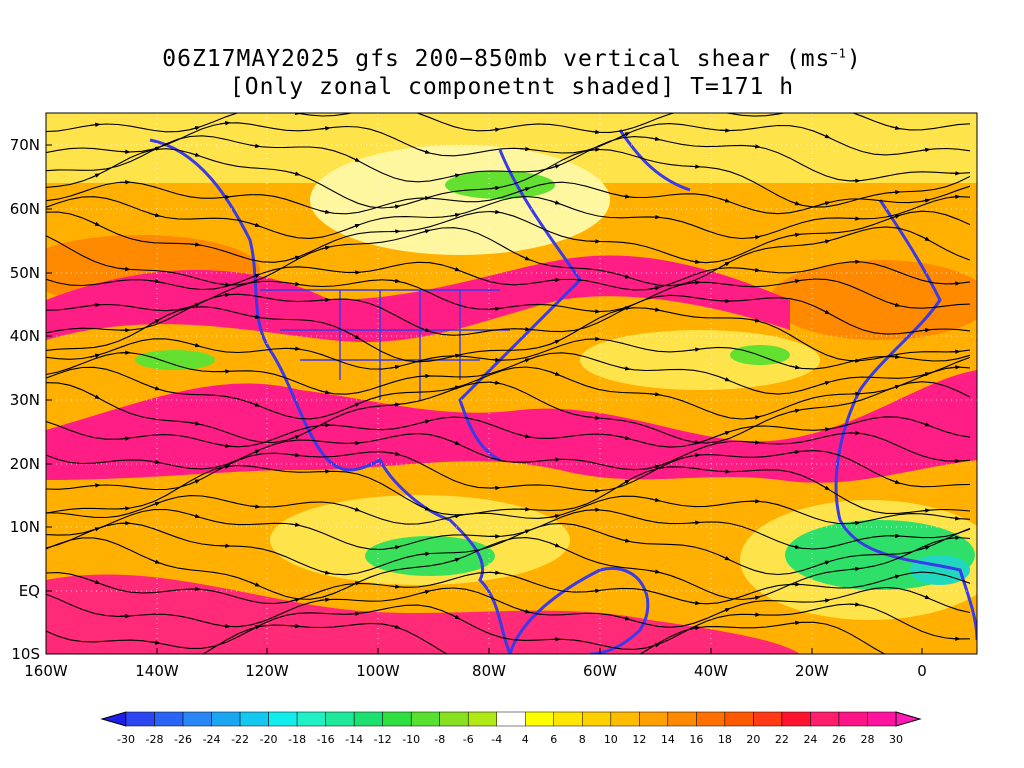  What do you see at coordinates (489, 671) in the screenshot?
I see `lon-label-80w: 80W` at bounding box center [489, 671].